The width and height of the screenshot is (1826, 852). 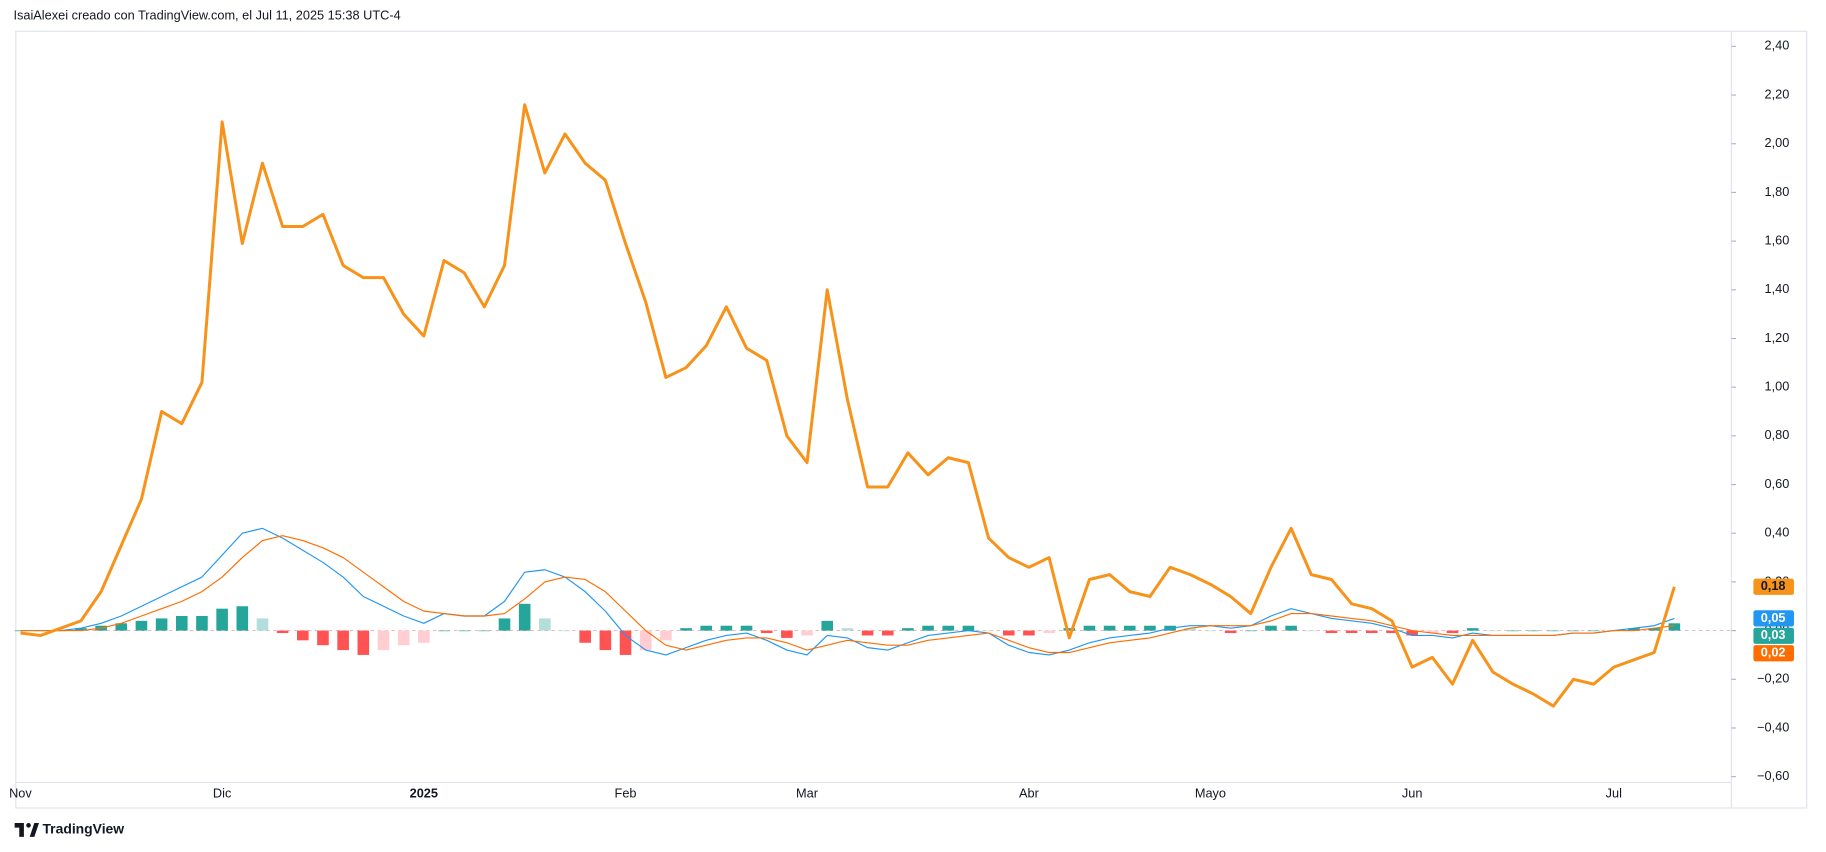 I want to click on y-tick-label: 1,60, so click(x=1777, y=239).